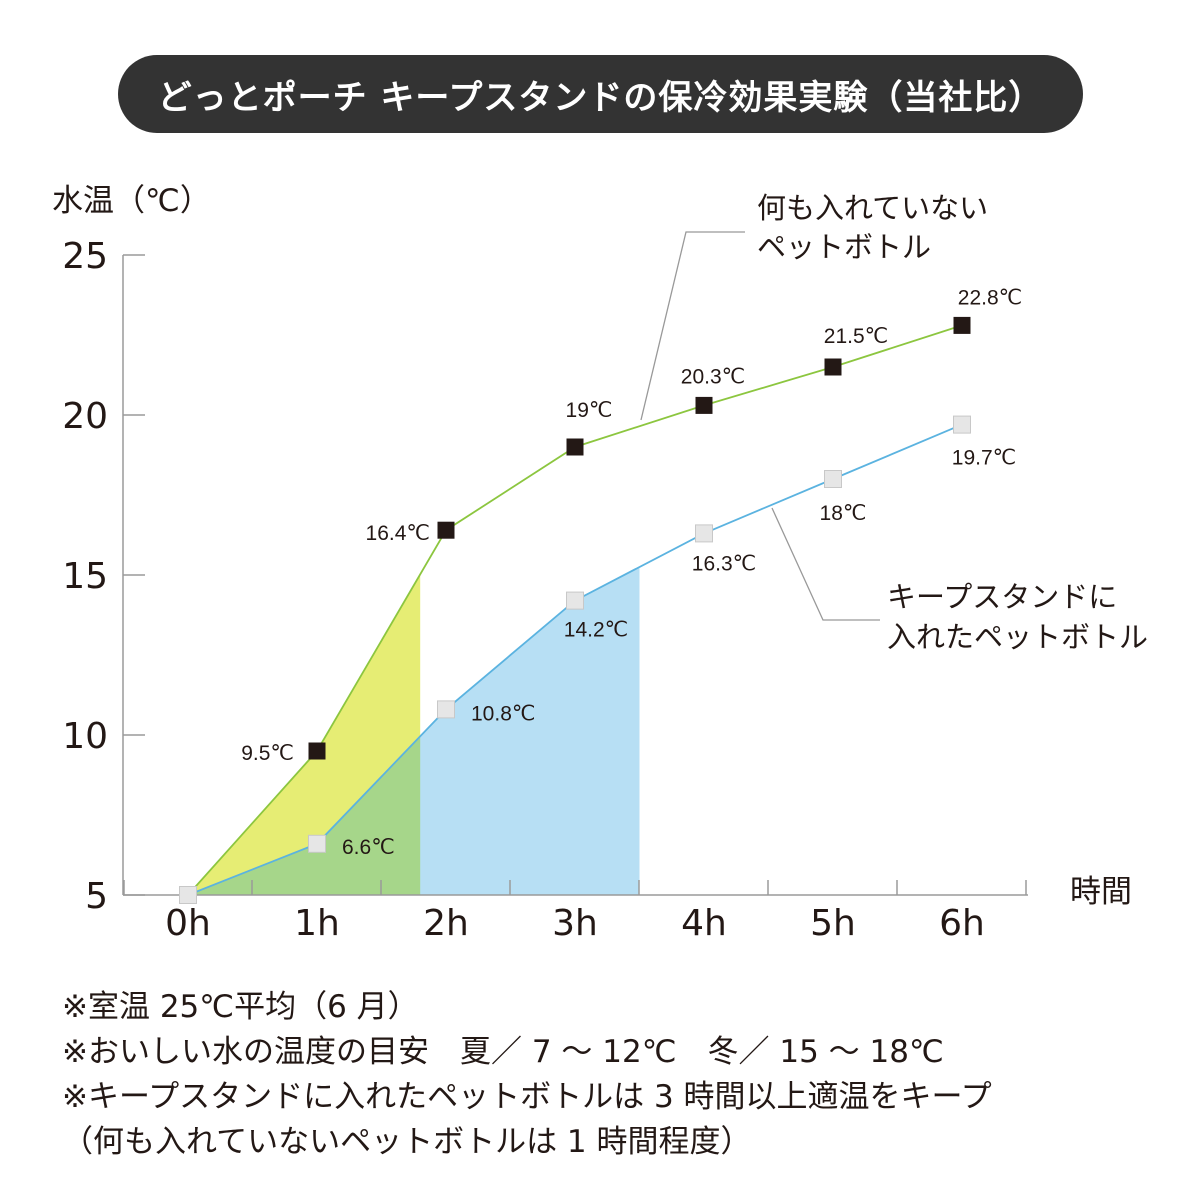 The image size is (1200, 1200). I want to click on x-tick-label: 0h, so click(188, 923).